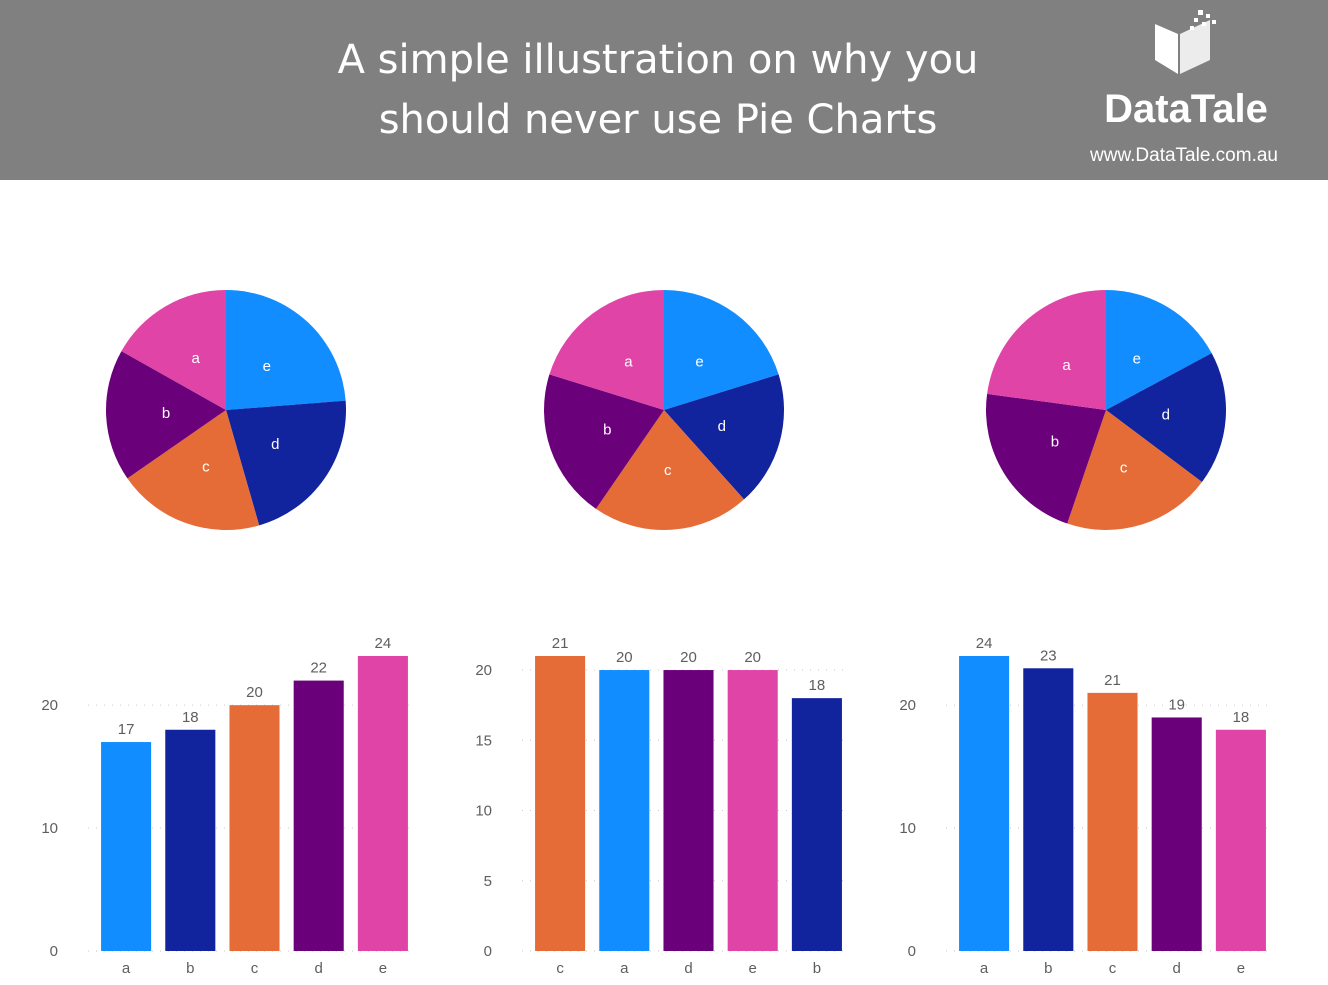 The image size is (1328, 985). Describe the element at coordinates (483, 740) in the screenshot. I see `y-tick-label: 15` at that location.